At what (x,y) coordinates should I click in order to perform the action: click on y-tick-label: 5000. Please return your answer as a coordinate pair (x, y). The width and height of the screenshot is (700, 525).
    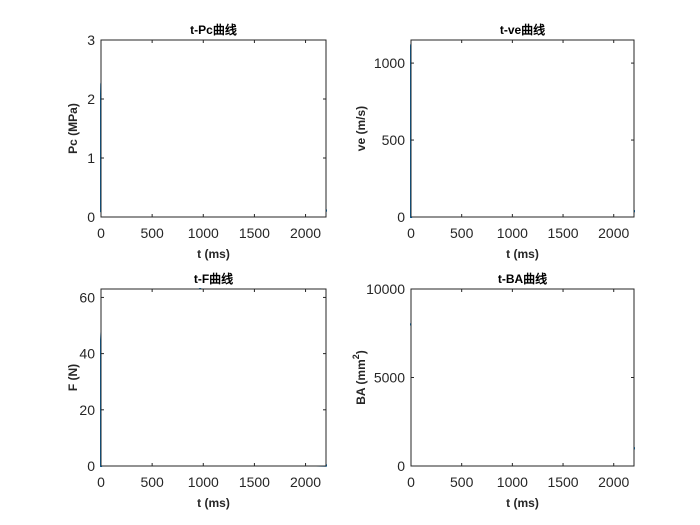
    Looking at the image, I should click on (389, 378).